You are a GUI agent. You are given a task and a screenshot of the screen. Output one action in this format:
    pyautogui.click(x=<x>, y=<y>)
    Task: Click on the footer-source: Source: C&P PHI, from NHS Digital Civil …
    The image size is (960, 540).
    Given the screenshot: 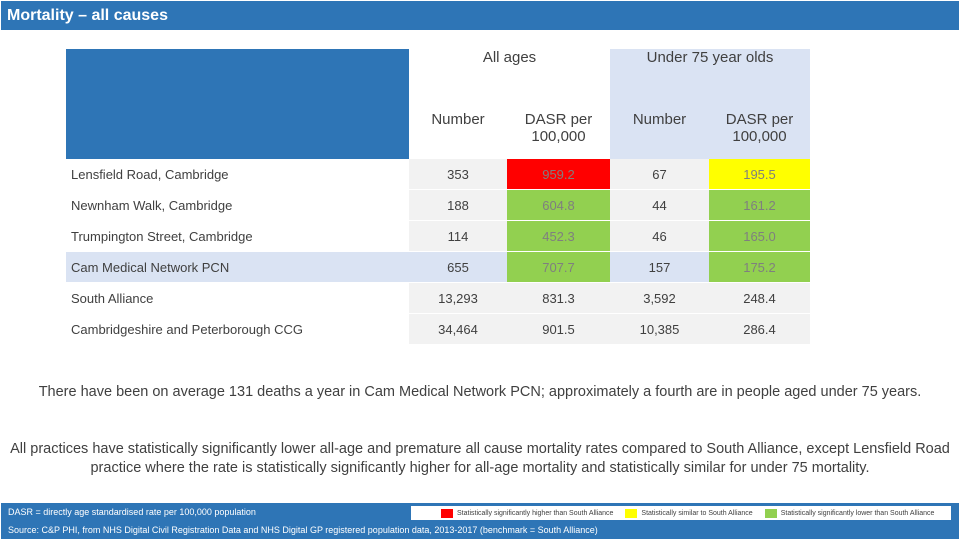 What is the action you would take?
    pyautogui.click(x=303, y=530)
    